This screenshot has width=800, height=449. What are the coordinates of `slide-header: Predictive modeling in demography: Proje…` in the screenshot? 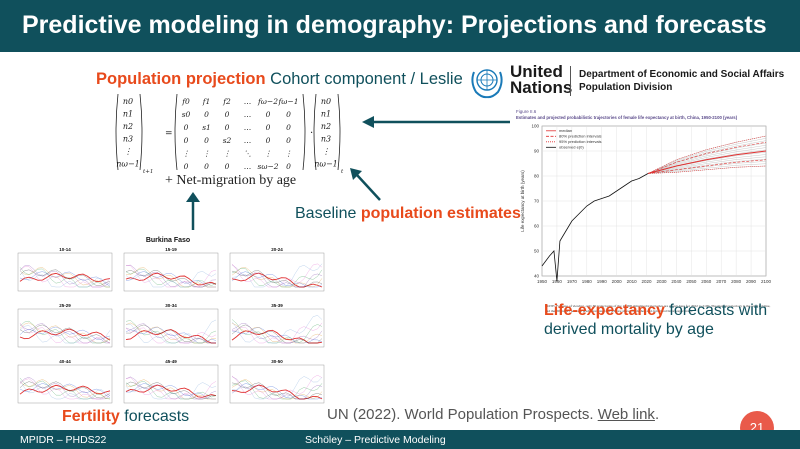 It's located at (400, 26).